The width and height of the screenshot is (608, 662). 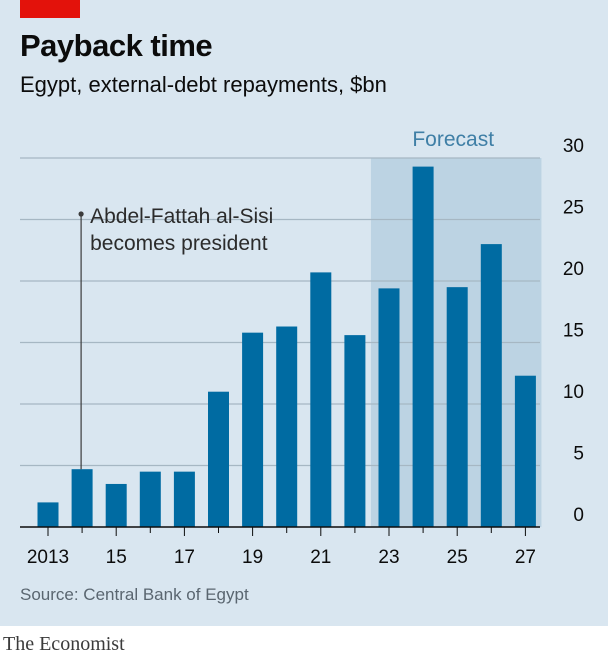 What do you see at coordinates (287, 426) in the screenshot?
I see `bar-2020` at bounding box center [287, 426].